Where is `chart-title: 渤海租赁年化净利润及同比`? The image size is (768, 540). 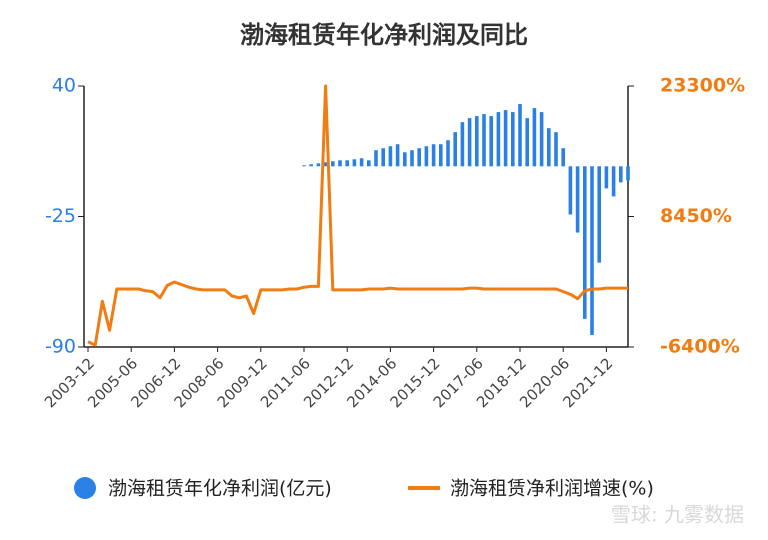
chart-title: 渤海租赁年化净利润及同比 is located at coordinates (384, 35).